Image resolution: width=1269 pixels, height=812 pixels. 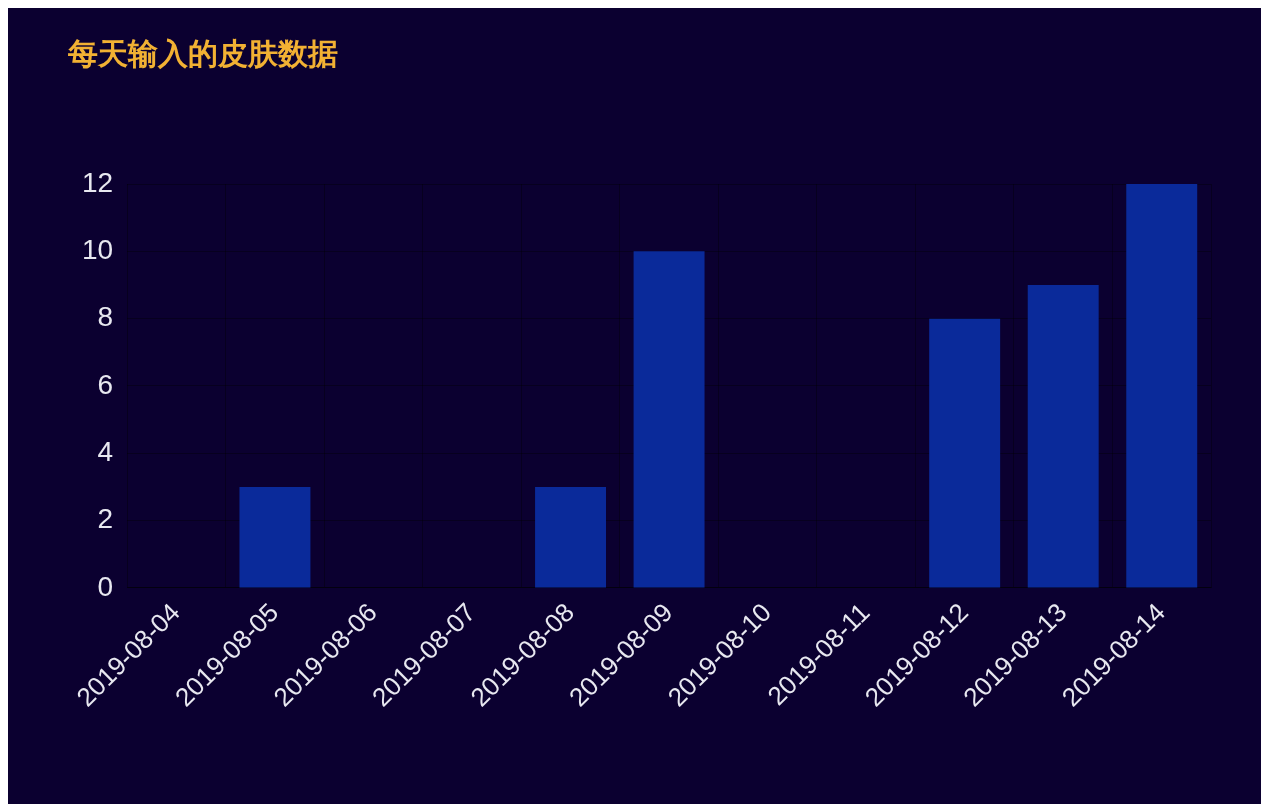 What do you see at coordinates (105, 586) in the screenshot?
I see `y-tick-label: 0` at bounding box center [105, 586].